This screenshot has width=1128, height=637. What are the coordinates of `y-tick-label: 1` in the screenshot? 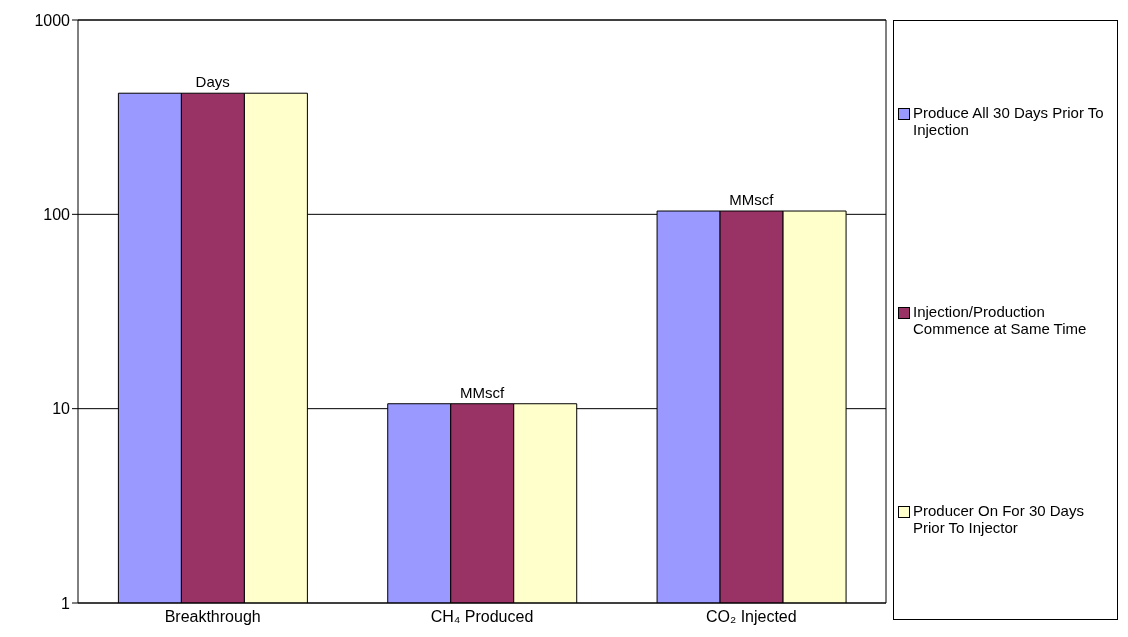 It's located at (66, 603).